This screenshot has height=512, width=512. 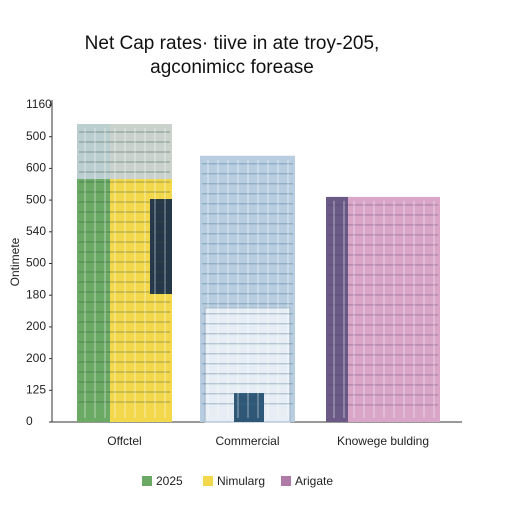 I want to click on building-shade, so click(x=161, y=247).